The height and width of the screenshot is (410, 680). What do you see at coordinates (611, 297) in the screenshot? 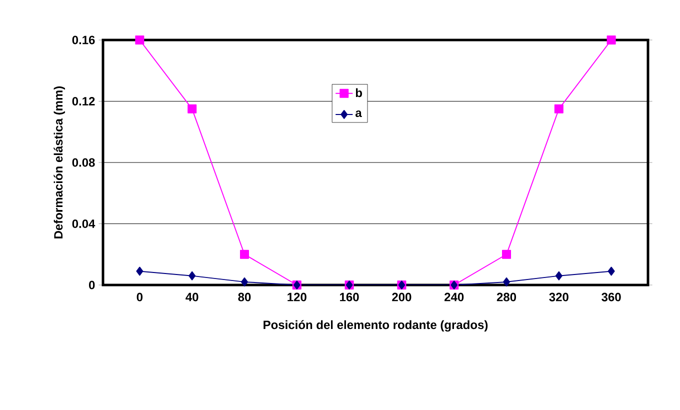
I see `x-tick-label: 360` at bounding box center [611, 297].